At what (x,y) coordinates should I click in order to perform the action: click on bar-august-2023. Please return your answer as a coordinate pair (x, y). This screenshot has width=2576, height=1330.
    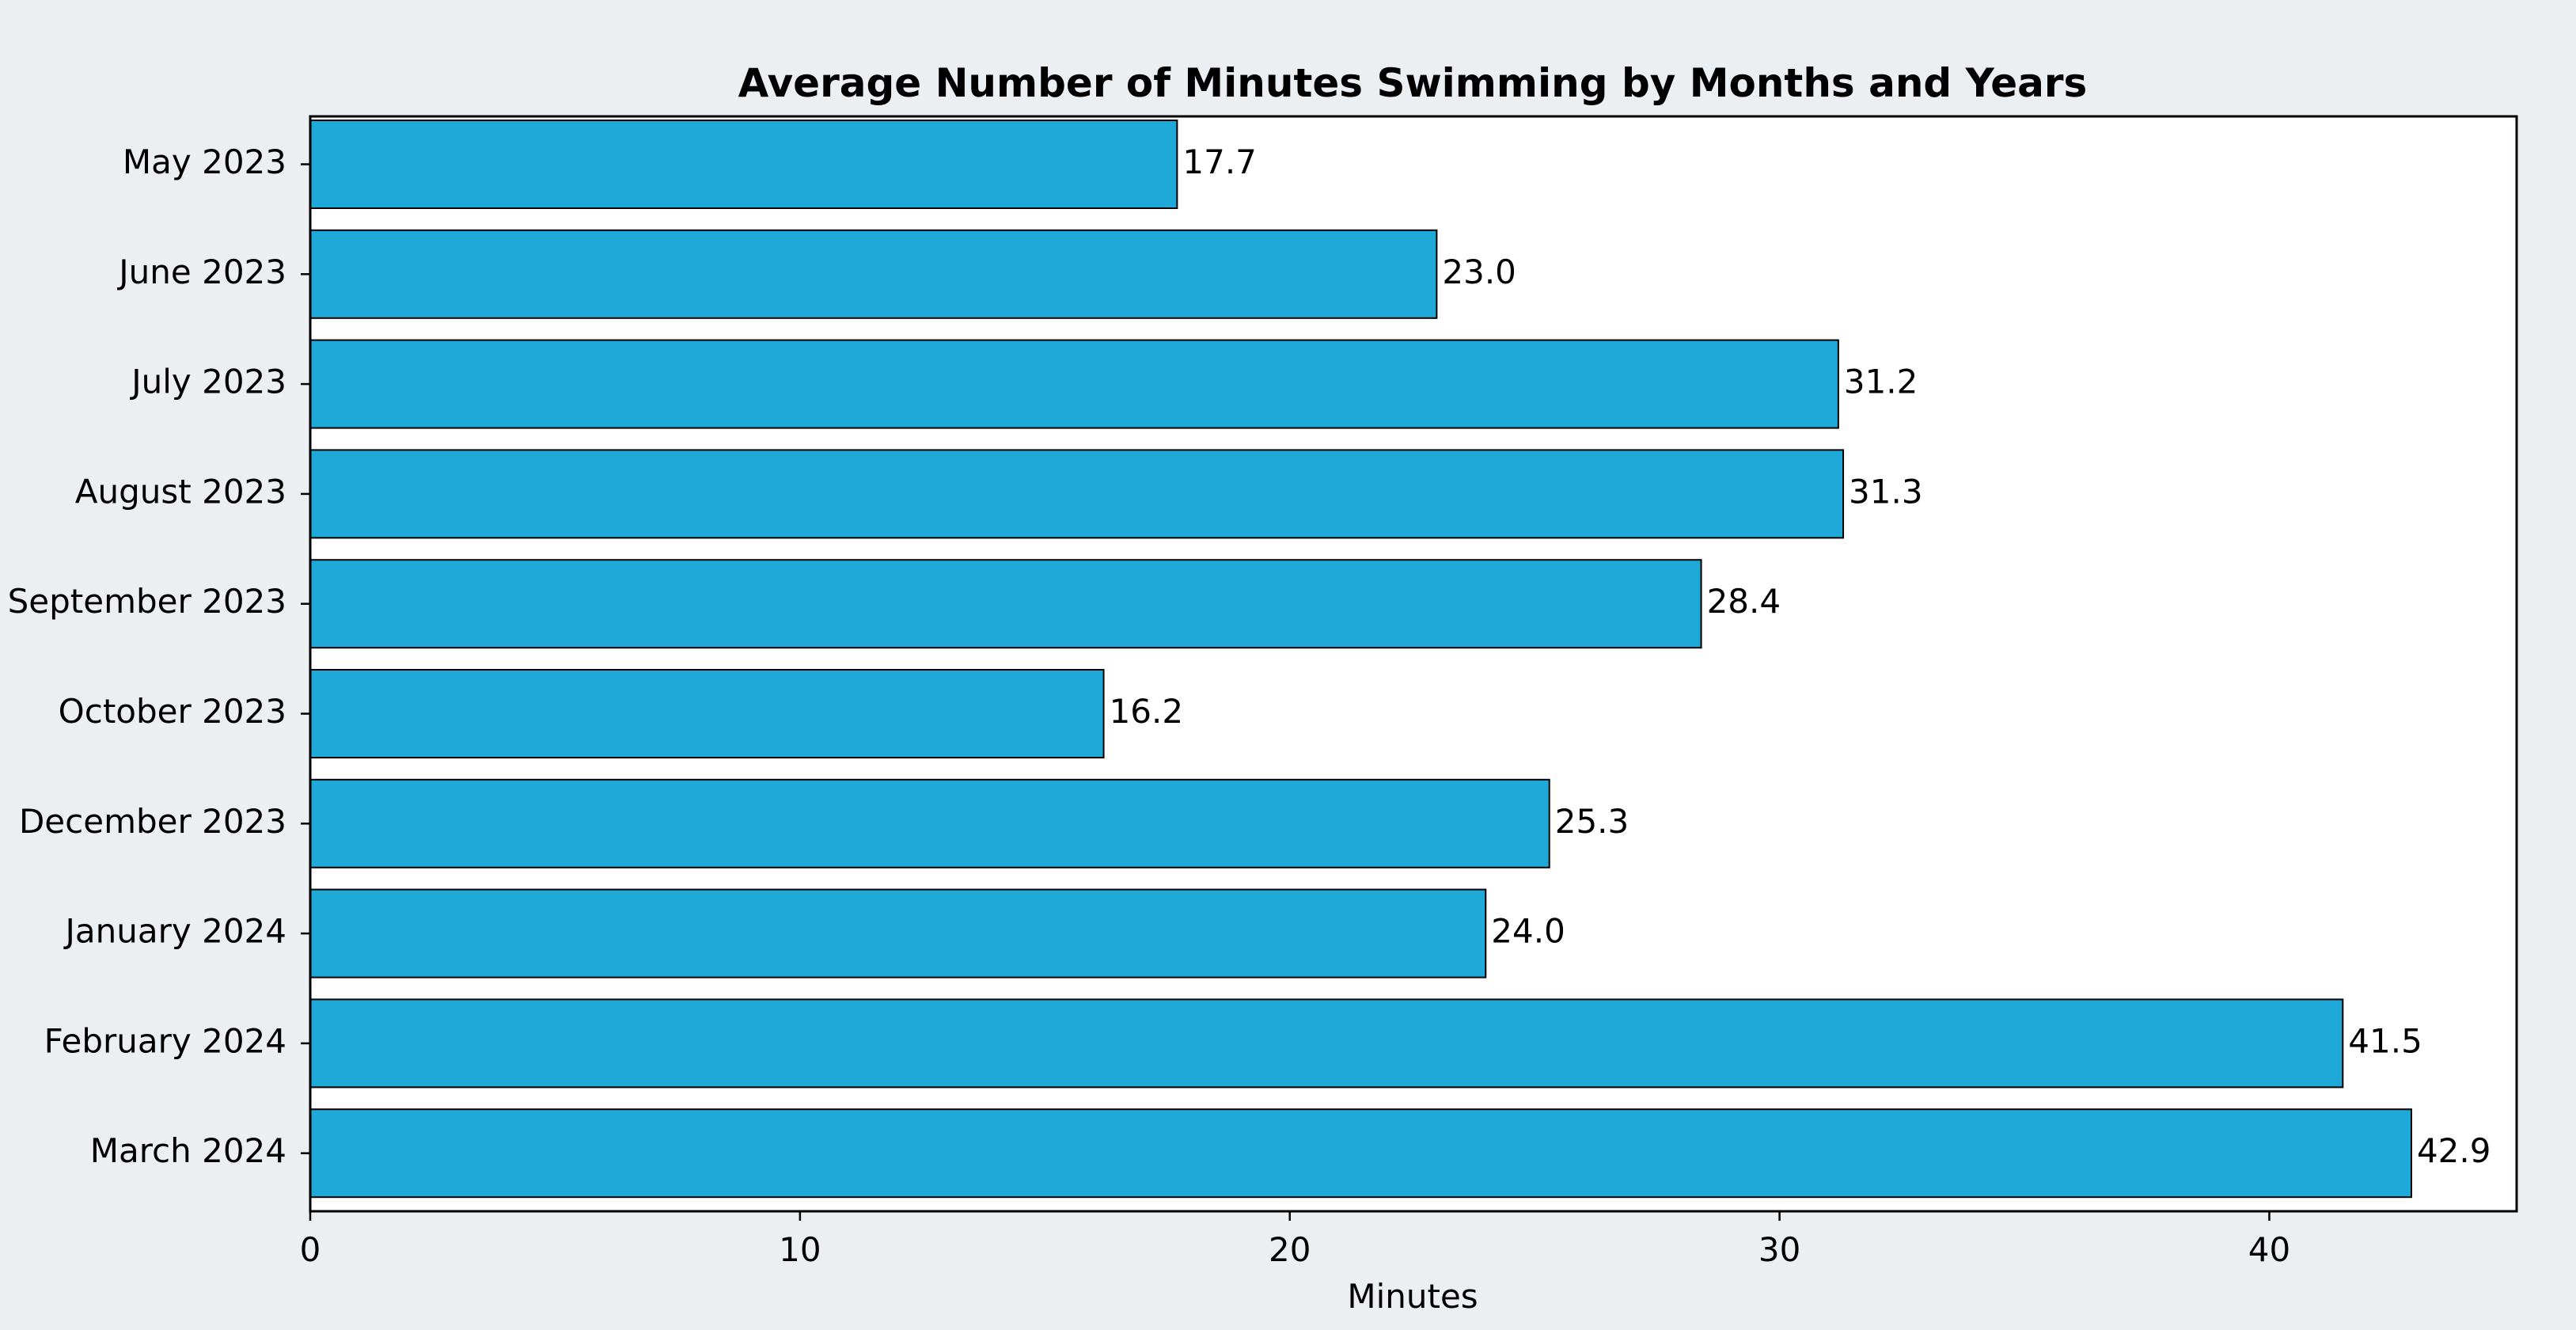
    Looking at the image, I should click on (1077, 494).